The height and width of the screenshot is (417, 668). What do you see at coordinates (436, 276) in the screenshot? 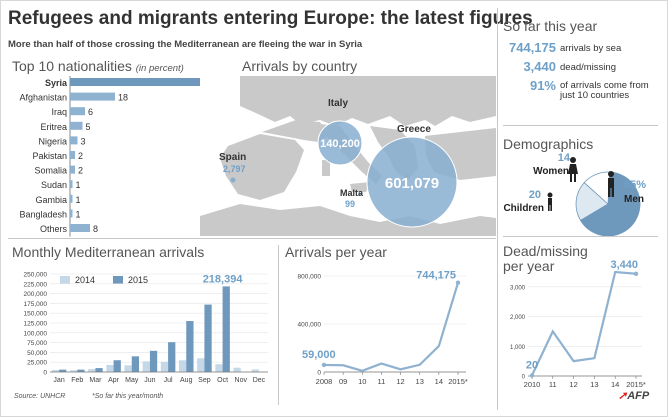
I see `peryear-last-label: 744,175` at bounding box center [436, 276].